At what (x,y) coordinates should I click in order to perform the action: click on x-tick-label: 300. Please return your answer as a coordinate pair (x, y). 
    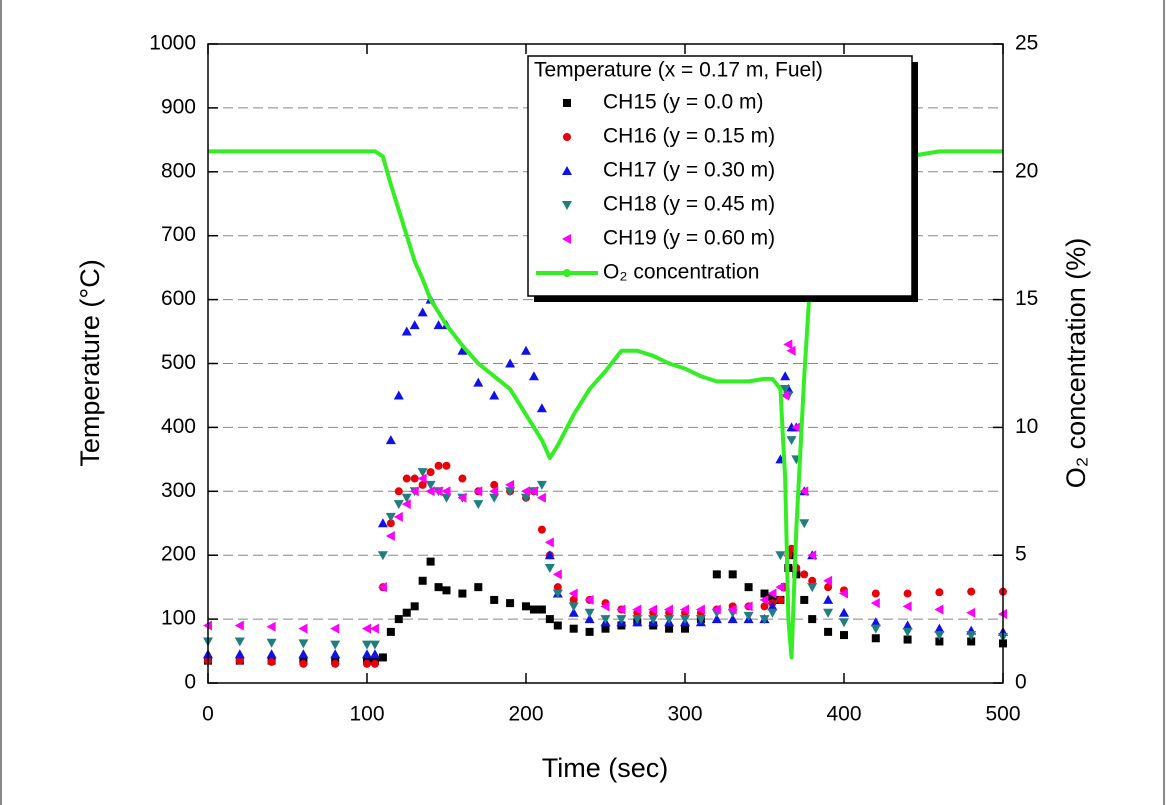
    Looking at the image, I should click on (684, 714).